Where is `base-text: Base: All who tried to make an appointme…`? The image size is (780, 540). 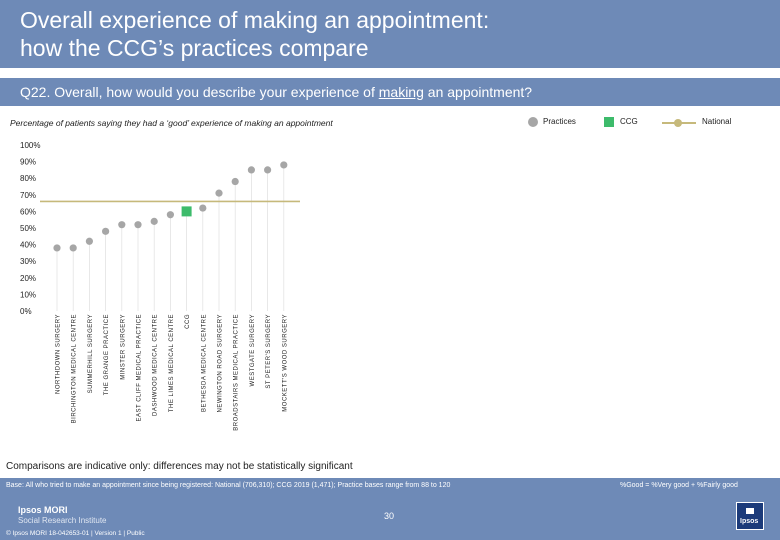 base-text: Base: All who tried to make an appointme… is located at coordinates (228, 485).